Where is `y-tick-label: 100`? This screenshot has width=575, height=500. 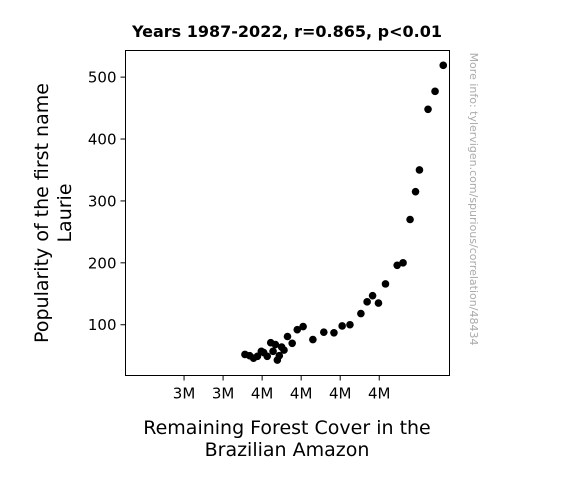
y-tick-label: 100 is located at coordinates (102, 325).